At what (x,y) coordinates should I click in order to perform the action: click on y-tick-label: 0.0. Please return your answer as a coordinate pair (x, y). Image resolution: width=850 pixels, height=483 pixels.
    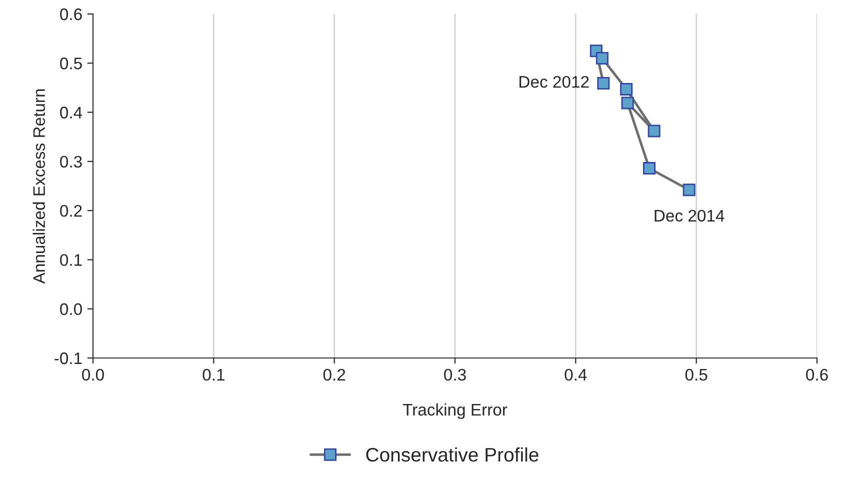
    Looking at the image, I should click on (71, 309).